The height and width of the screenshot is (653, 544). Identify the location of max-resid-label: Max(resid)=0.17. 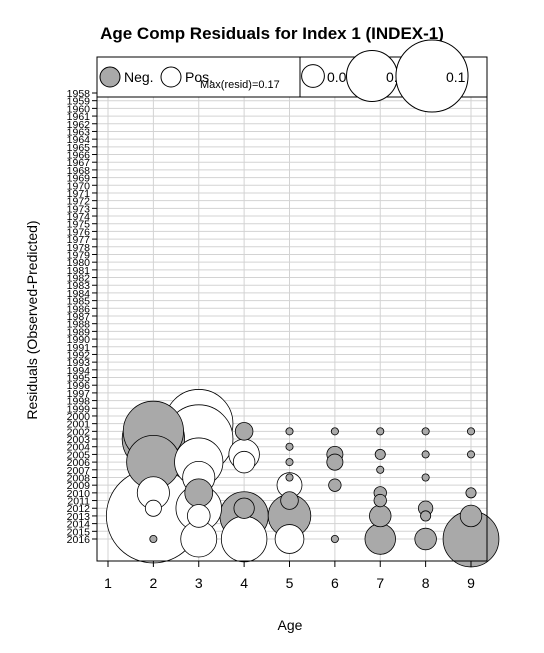
(240, 85).